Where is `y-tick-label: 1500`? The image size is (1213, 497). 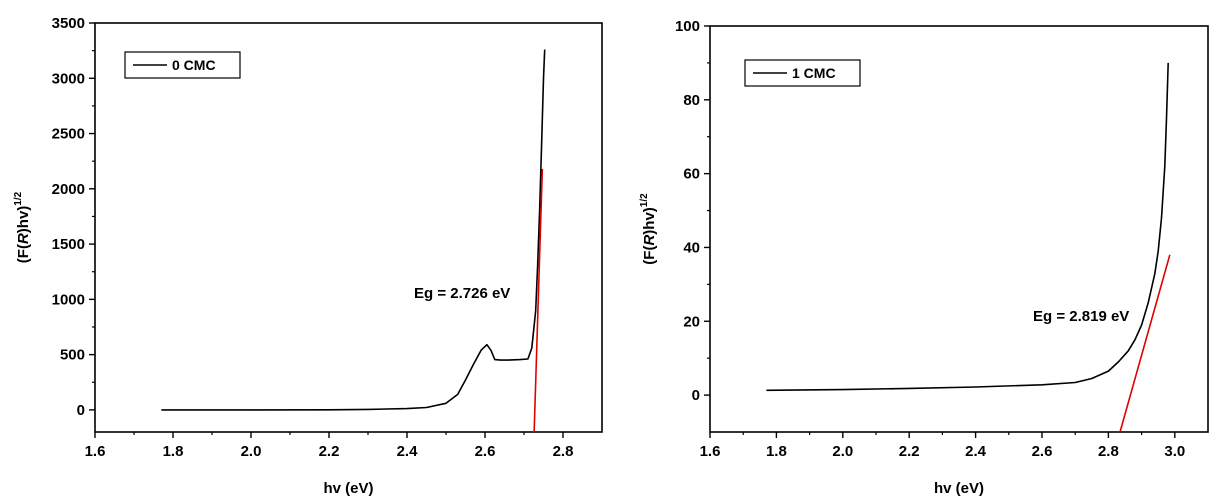
y-tick-label: 1500 is located at coordinates (68, 244).